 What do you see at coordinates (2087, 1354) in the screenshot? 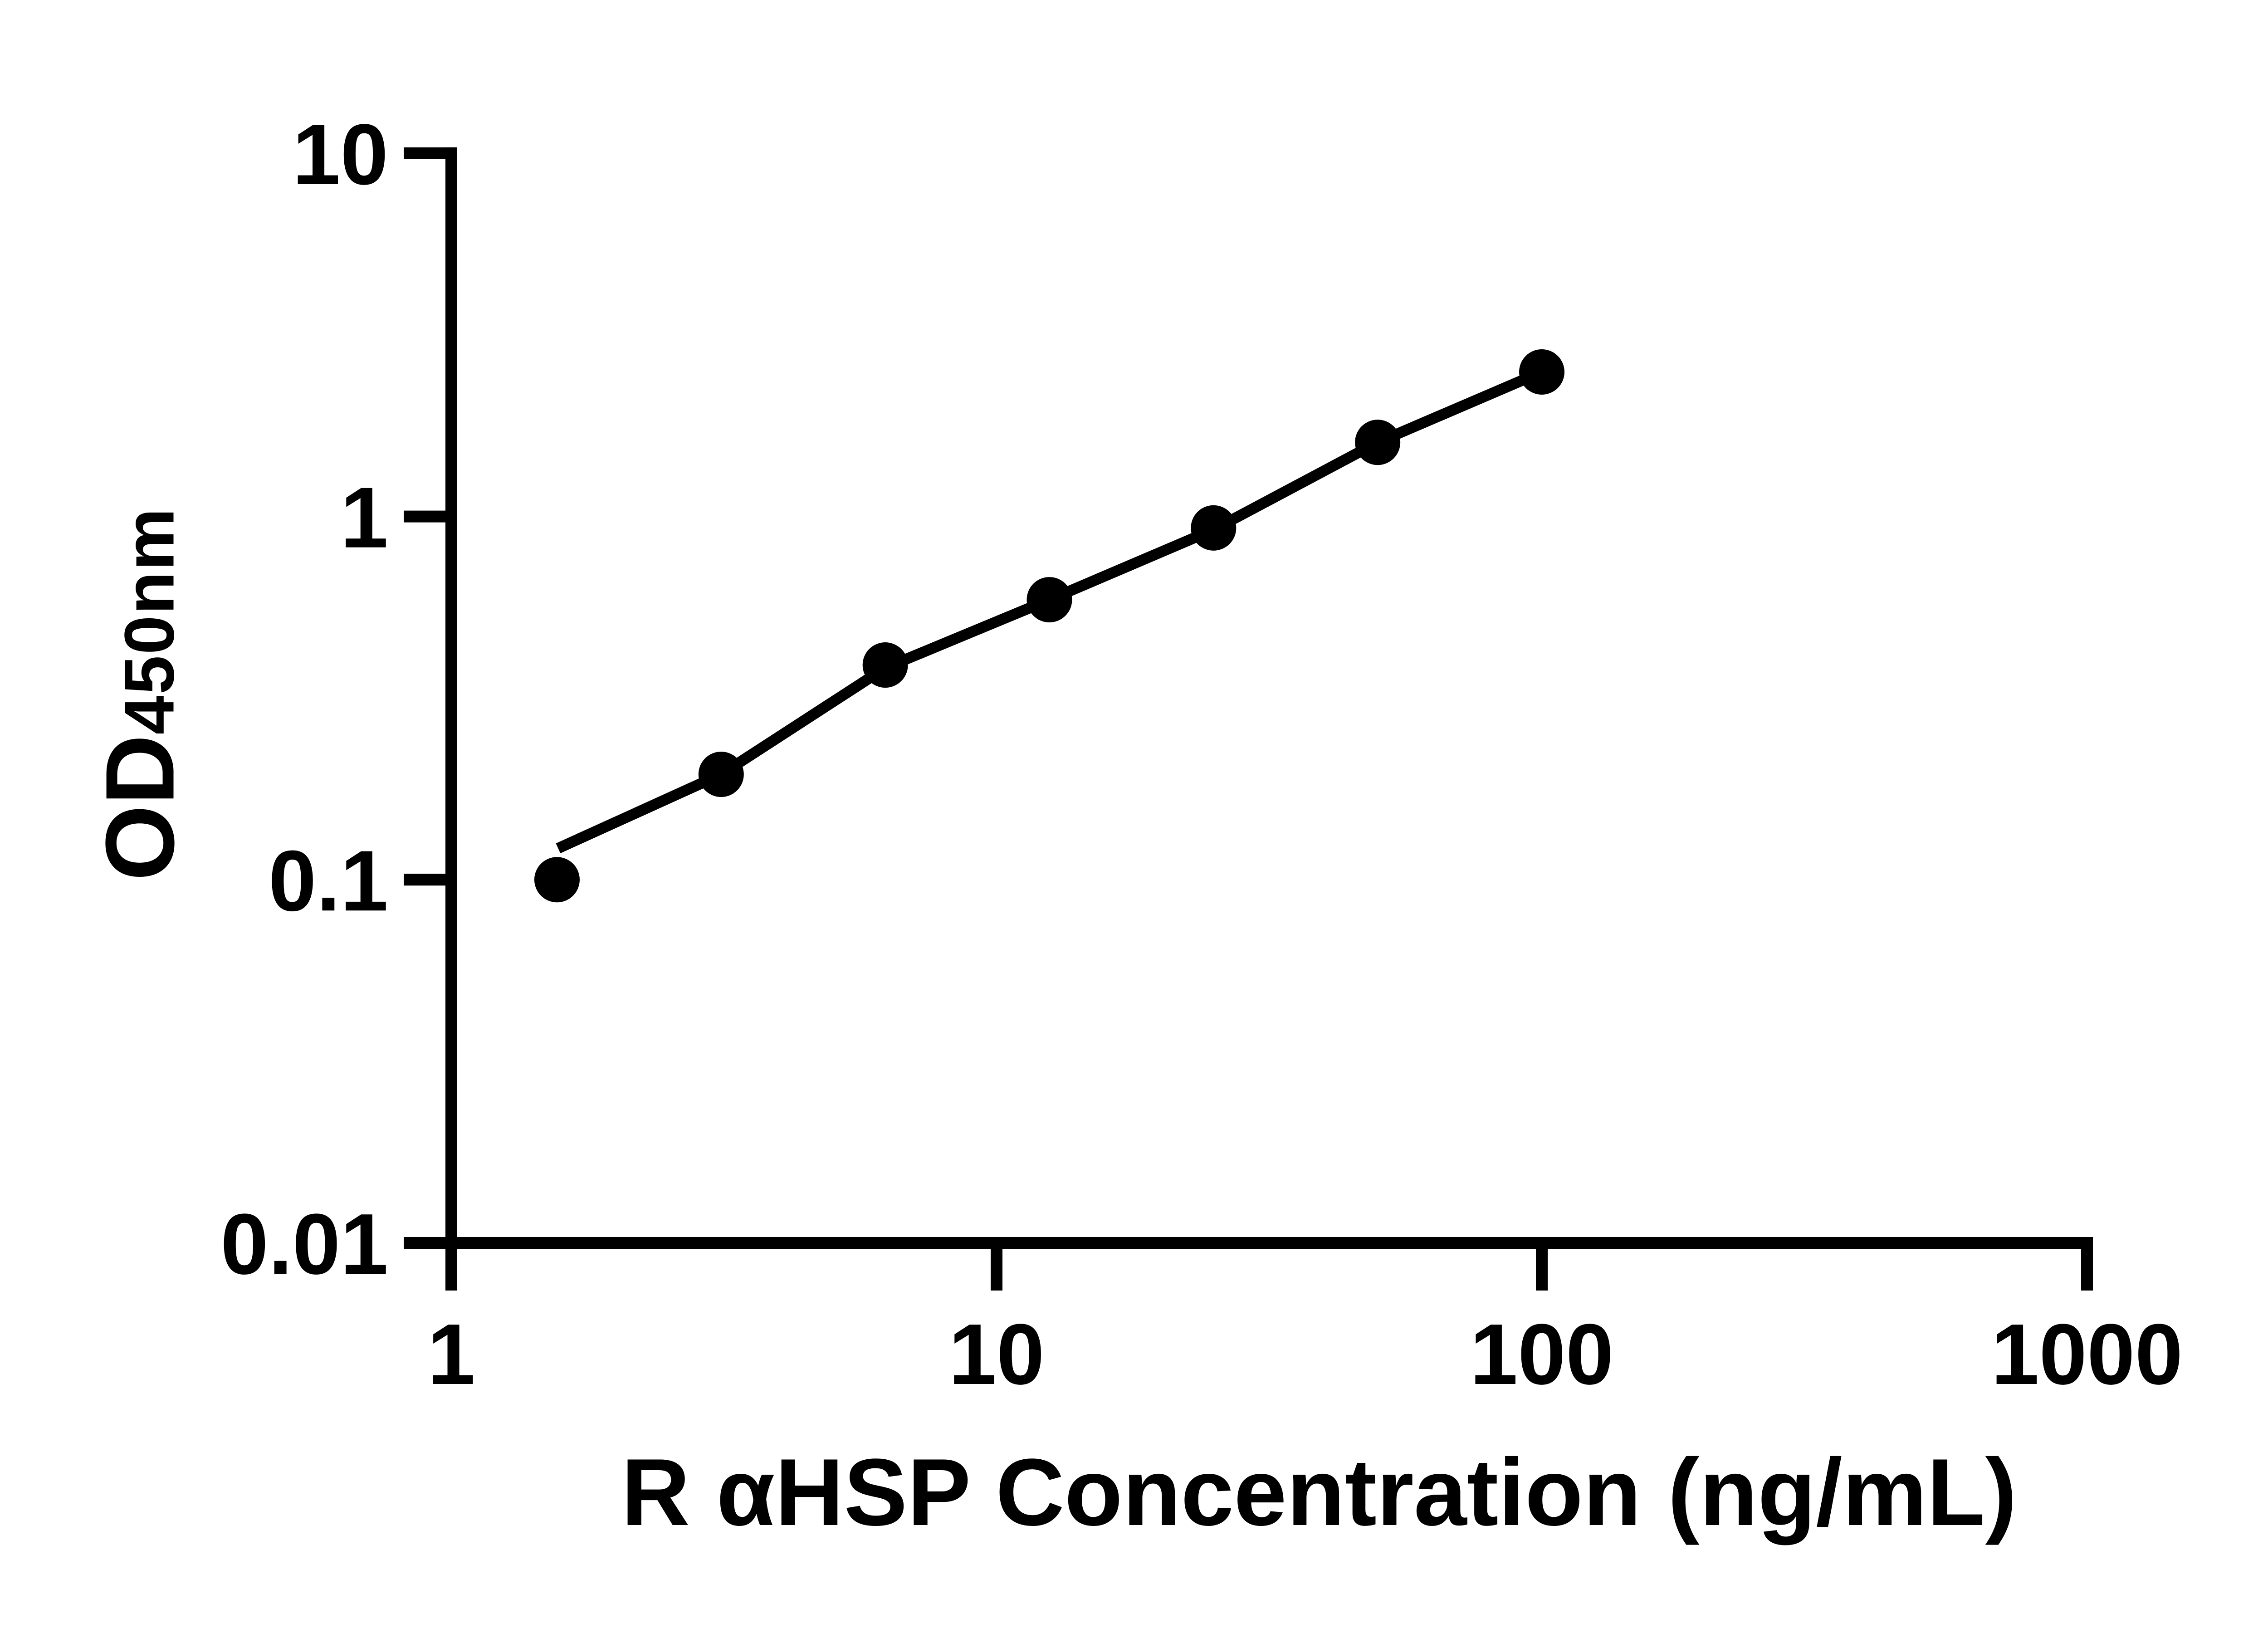
I see `x-tick-label-1000: 1000` at bounding box center [2087, 1354].